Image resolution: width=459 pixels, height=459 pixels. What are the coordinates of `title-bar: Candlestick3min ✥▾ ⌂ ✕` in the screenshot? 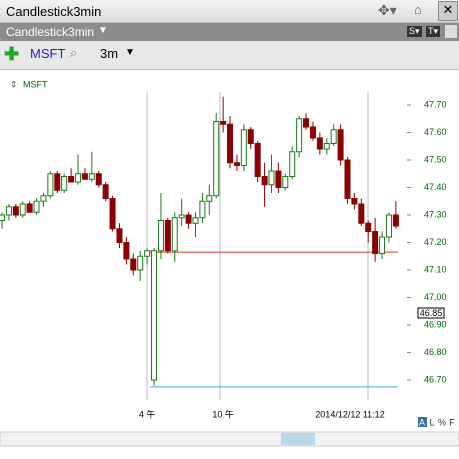 It's located at (229, 11).